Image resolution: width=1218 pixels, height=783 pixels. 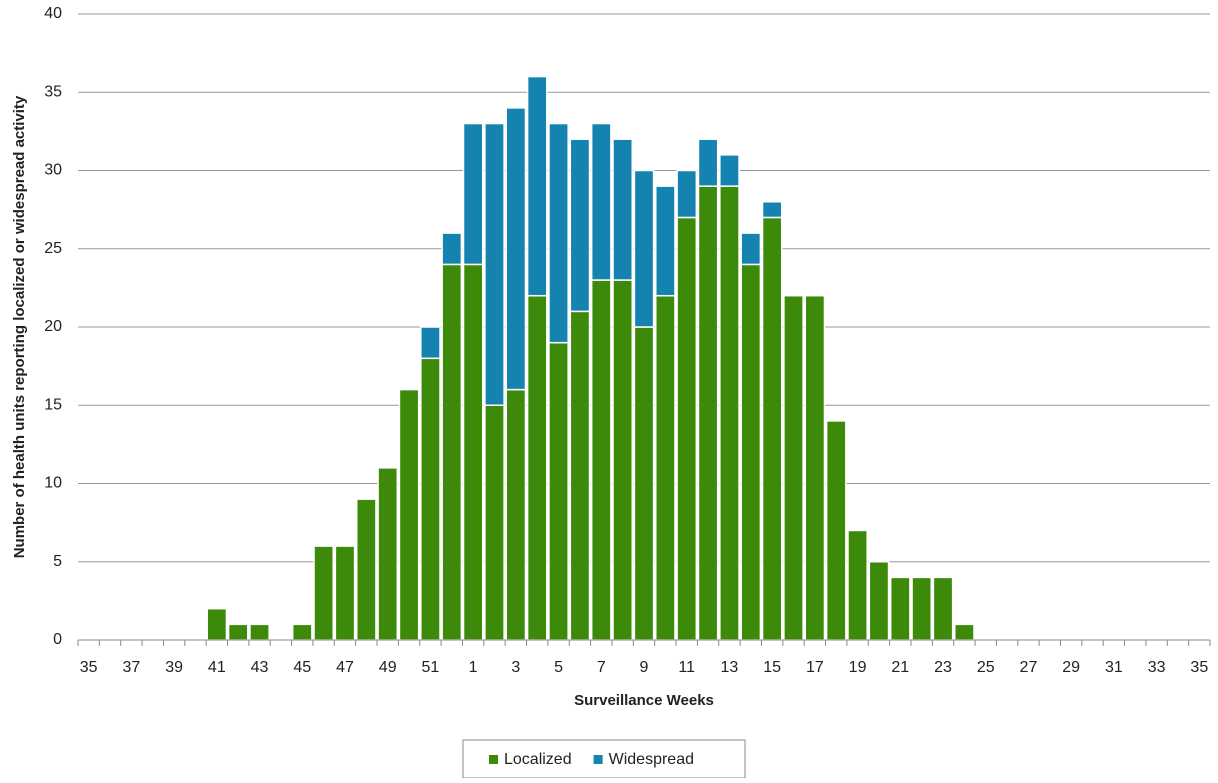 What do you see at coordinates (131, 667) in the screenshot?
I see `x-tick-label: 37` at bounding box center [131, 667].